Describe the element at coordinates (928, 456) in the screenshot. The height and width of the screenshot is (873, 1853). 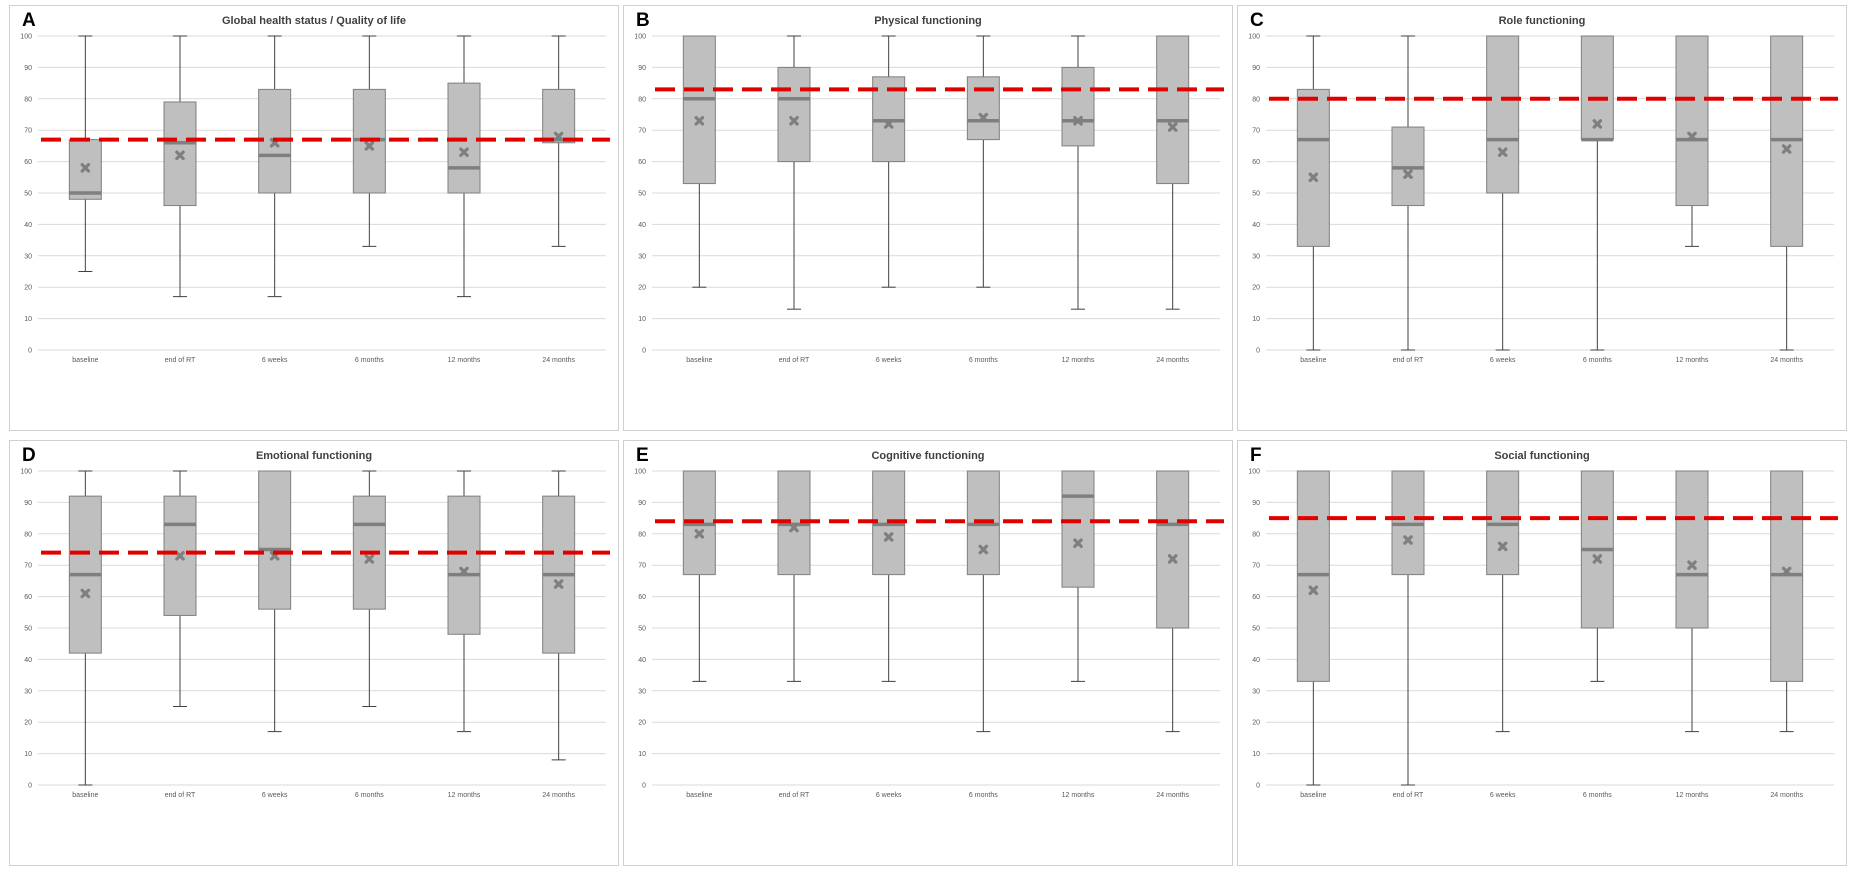
I see `panel-title: Cognitive functioning` at that location.